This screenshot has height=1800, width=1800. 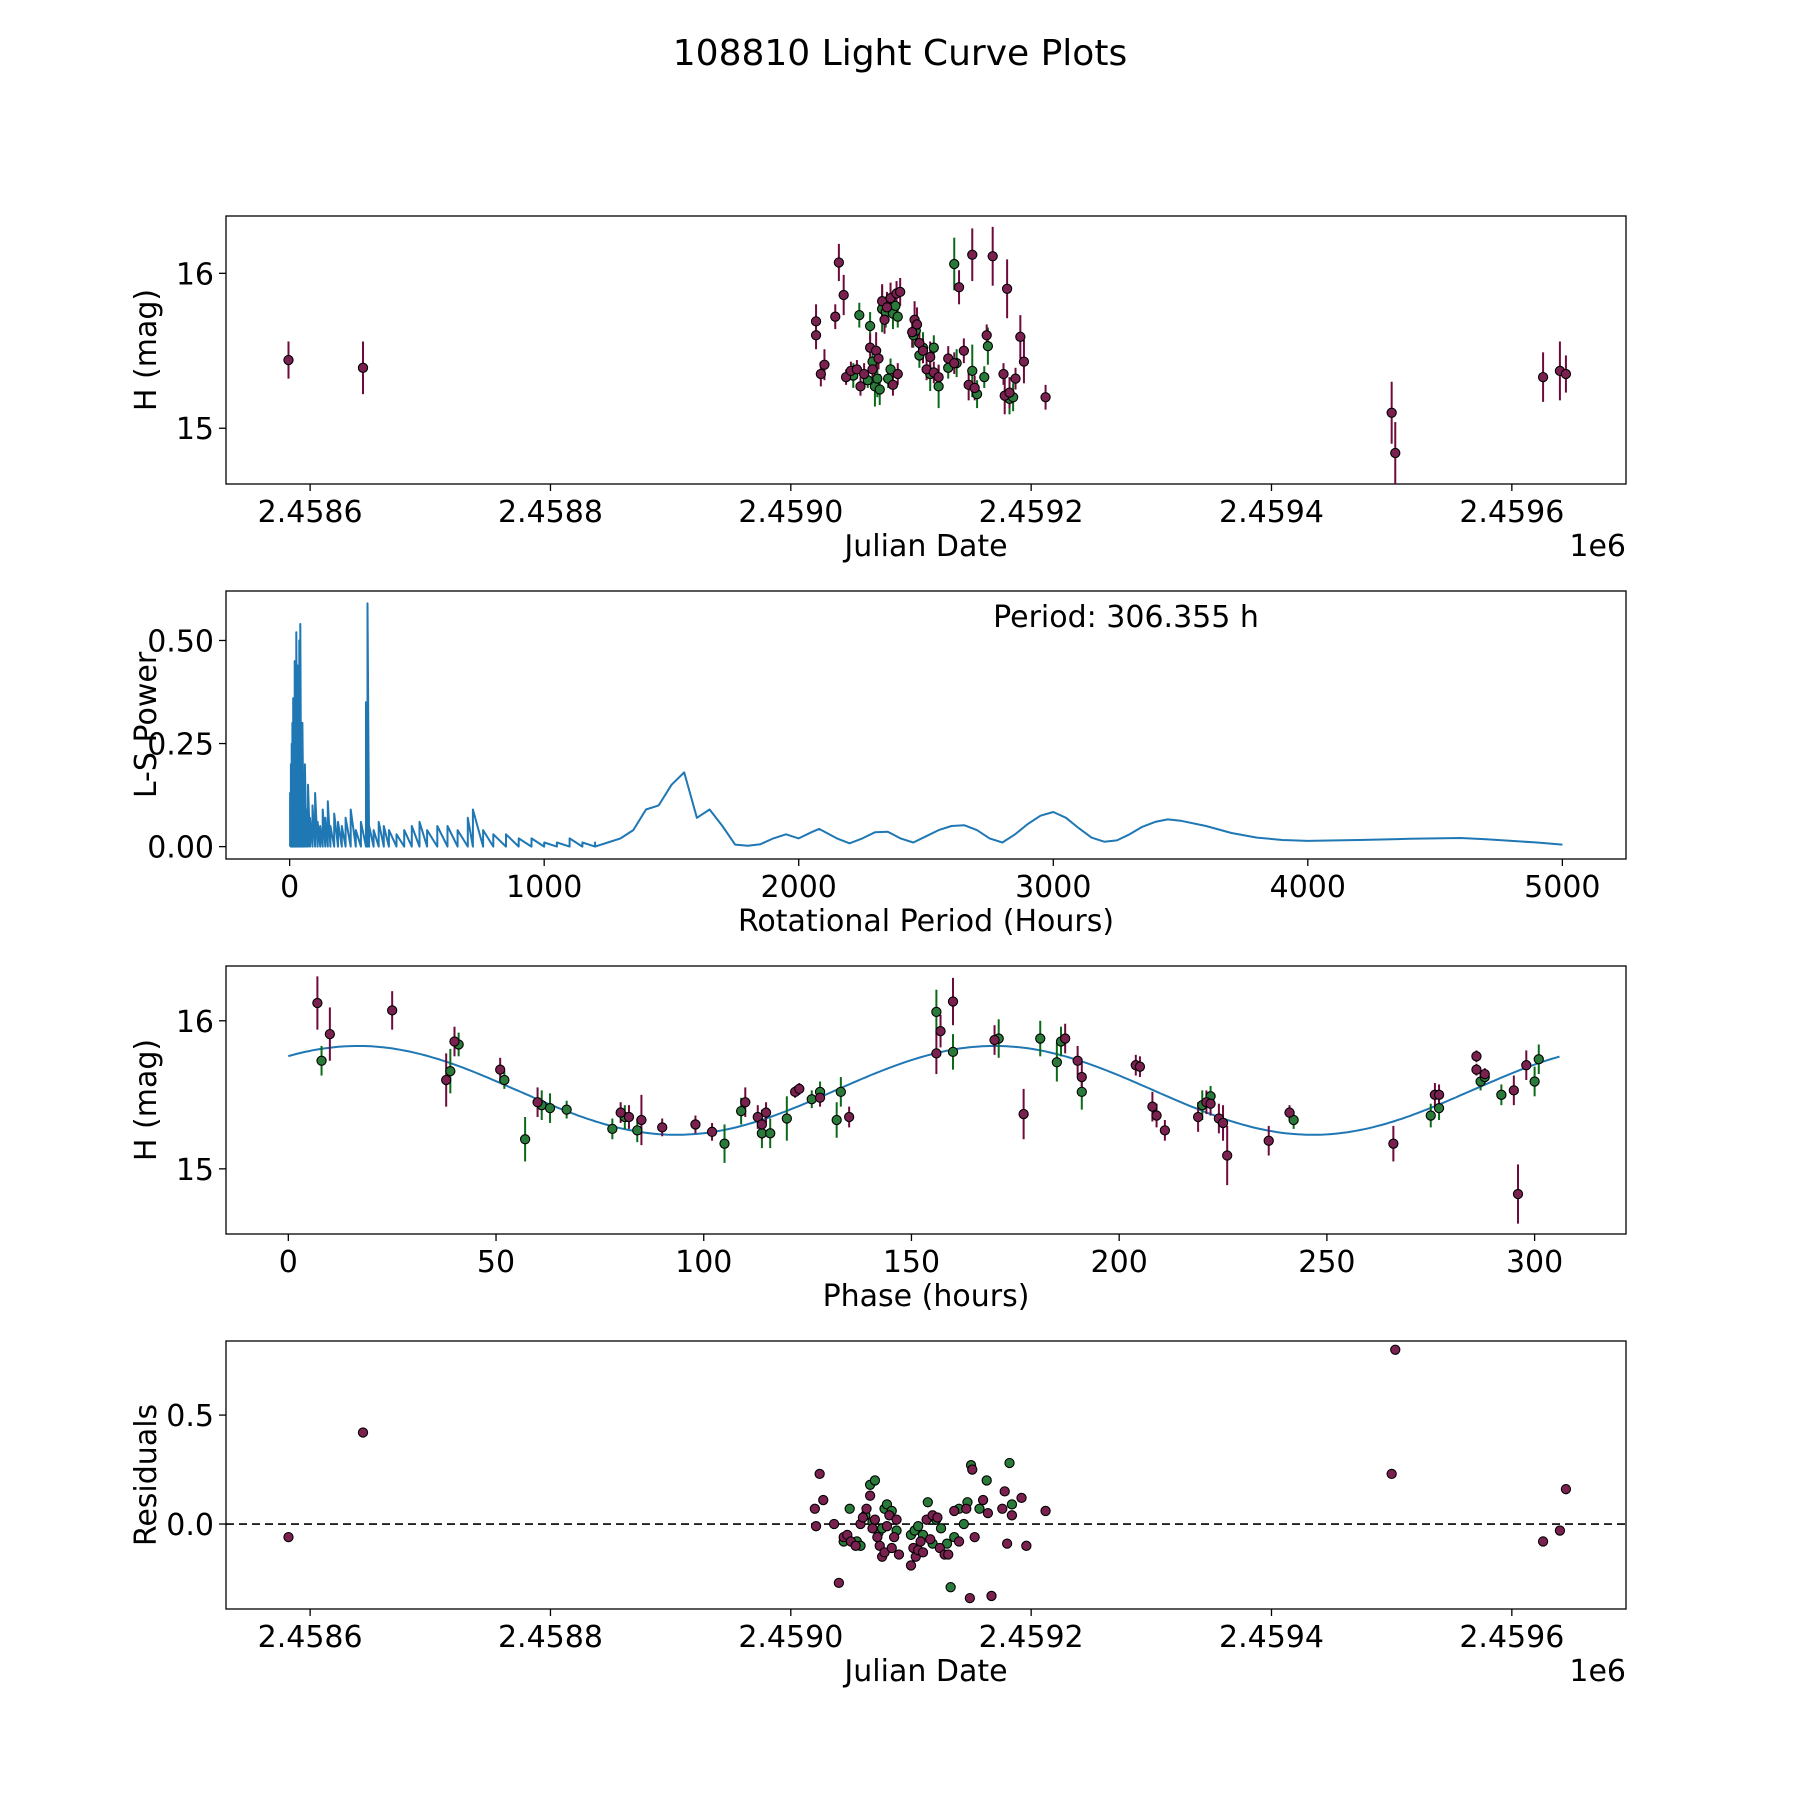 I want to click on x-tick-label: 3000, so click(x=1053, y=887).